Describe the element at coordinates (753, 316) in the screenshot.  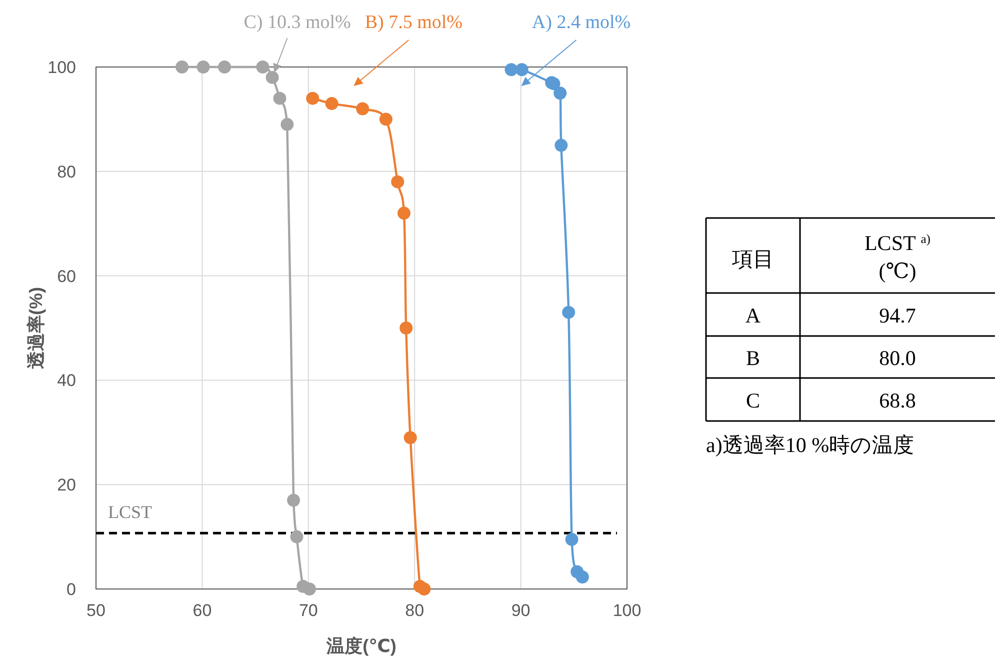
I see `category-label: A` at that location.